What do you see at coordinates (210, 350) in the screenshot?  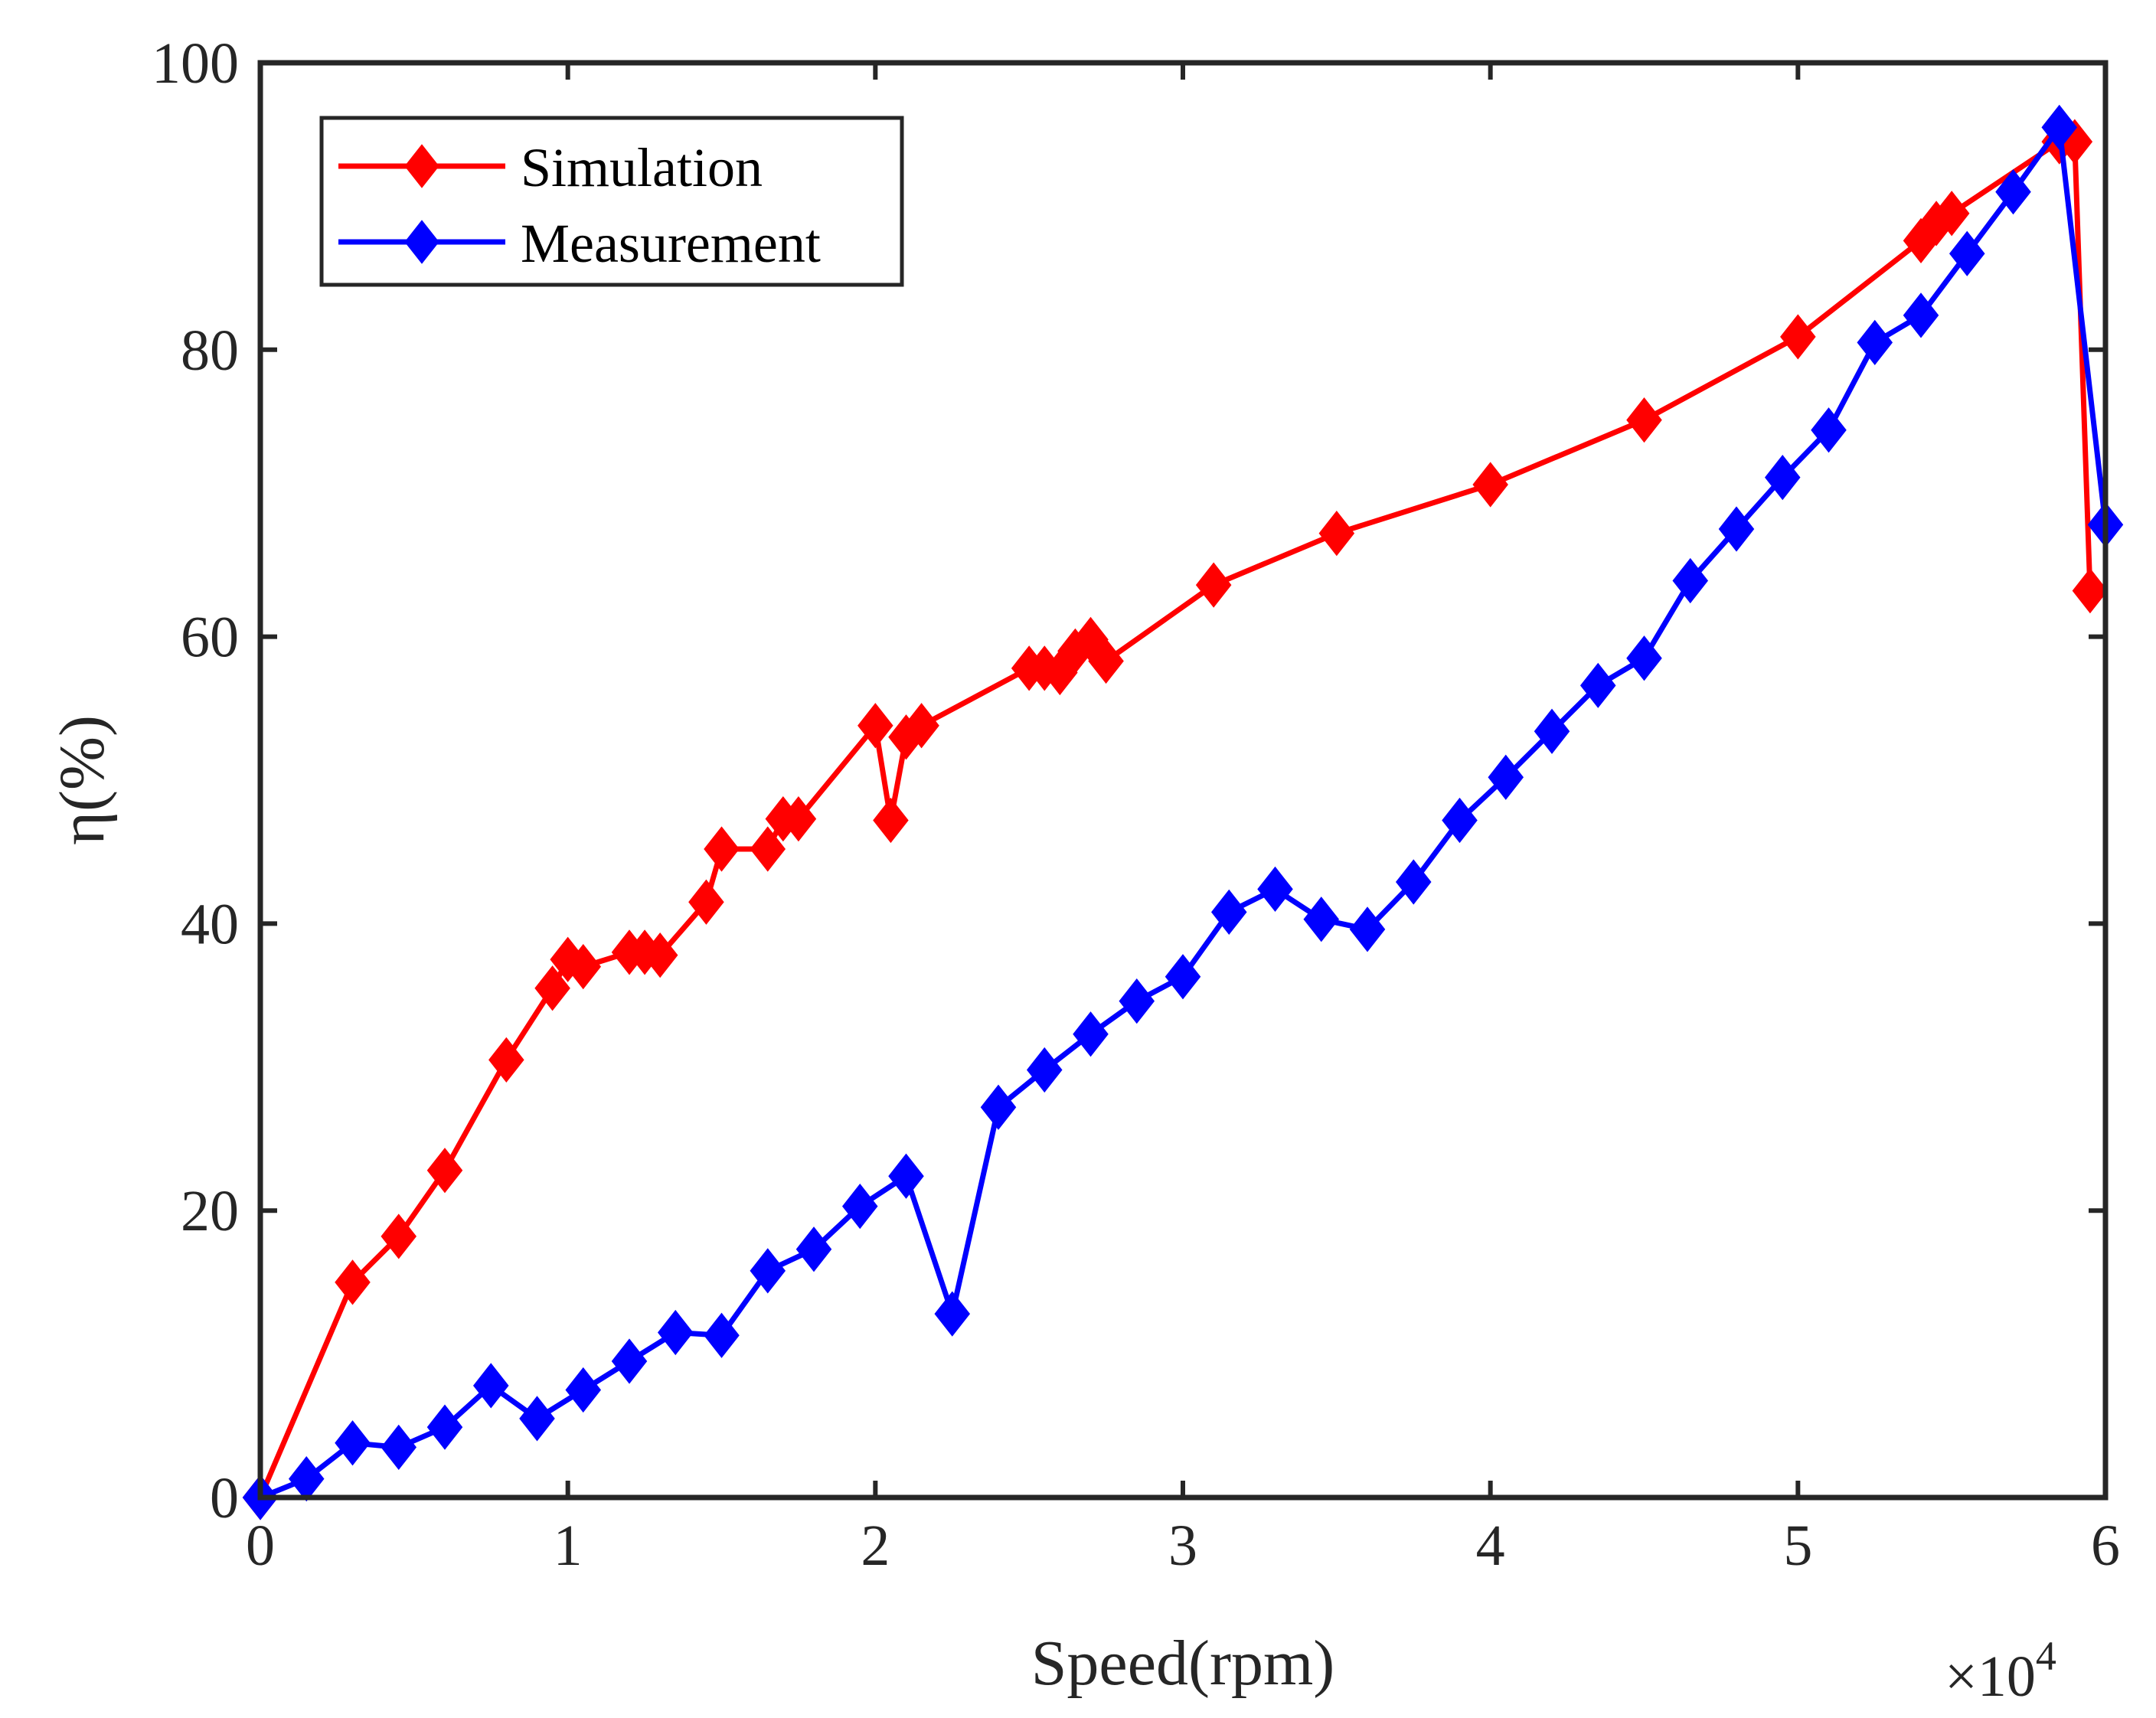 I see `y-tick-label-4: 80` at bounding box center [210, 350].